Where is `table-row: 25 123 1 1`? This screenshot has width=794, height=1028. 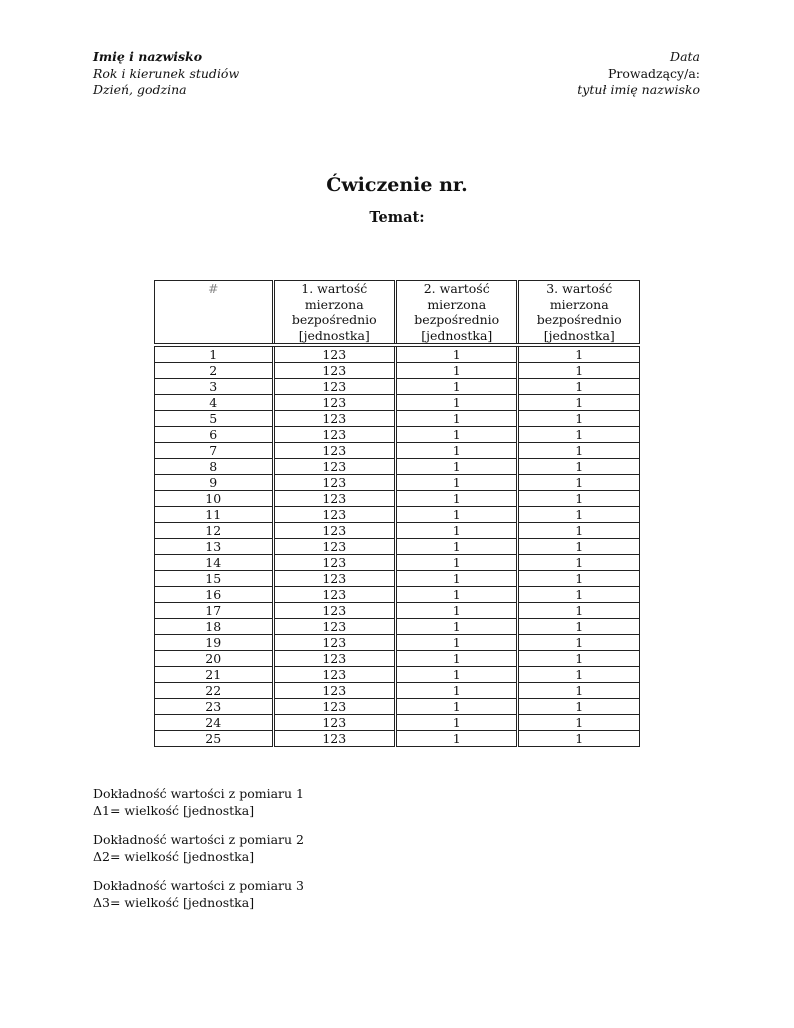 table-row: 25 123 1 1 is located at coordinates (397, 738).